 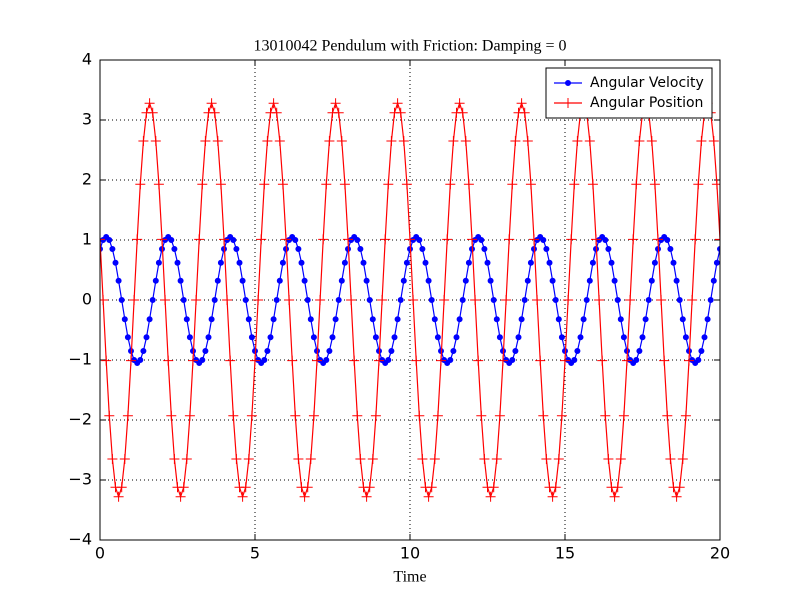 What do you see at coordinates (565, 553) in the screenshot?
I see `x-tick-label: 15` at bounding box center [565, 553].